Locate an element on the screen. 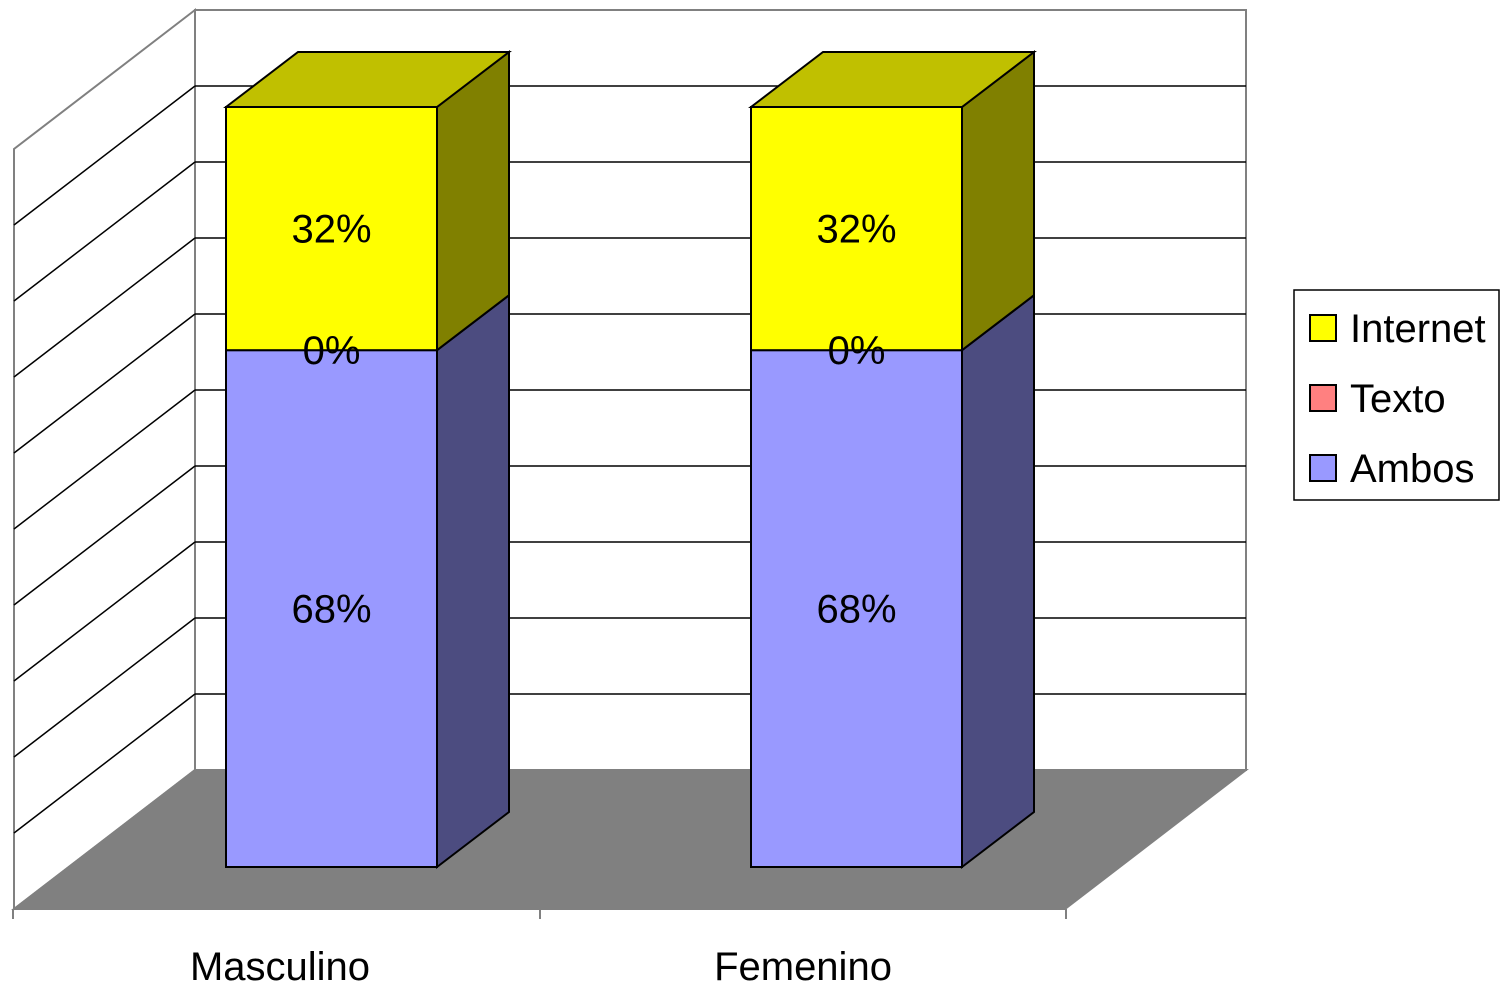 Image resolution: width=1500 pixels, height=983 pixels. x-tick-label: Masculino is located at coordinates (280, 964).